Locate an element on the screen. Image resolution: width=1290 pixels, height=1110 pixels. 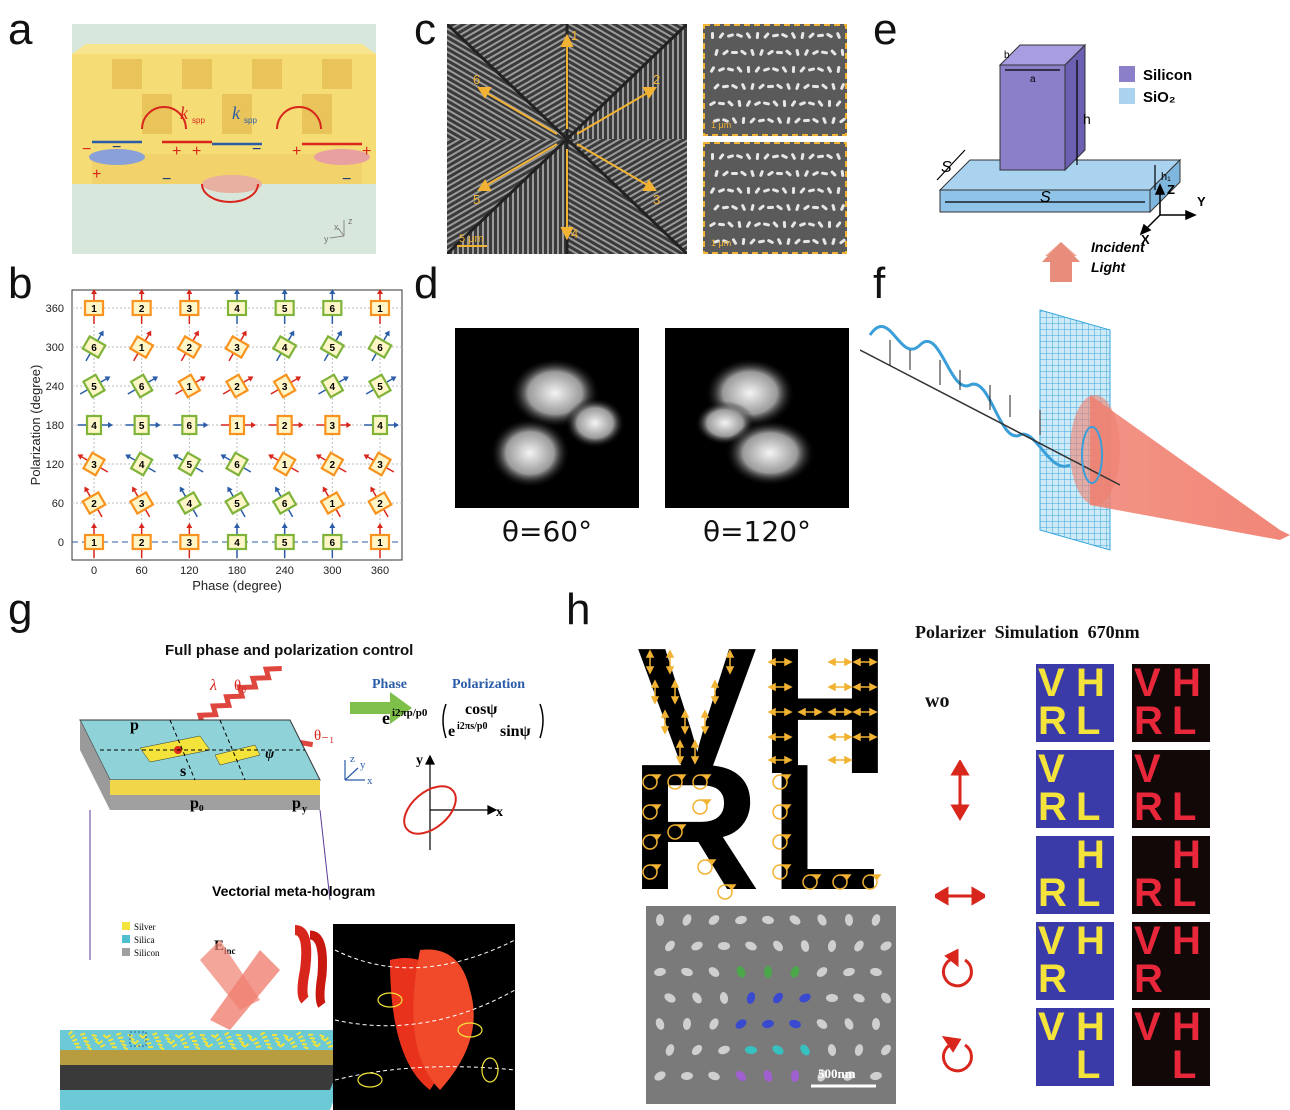
y-tick: 360 is located at coordinates (55, 309).